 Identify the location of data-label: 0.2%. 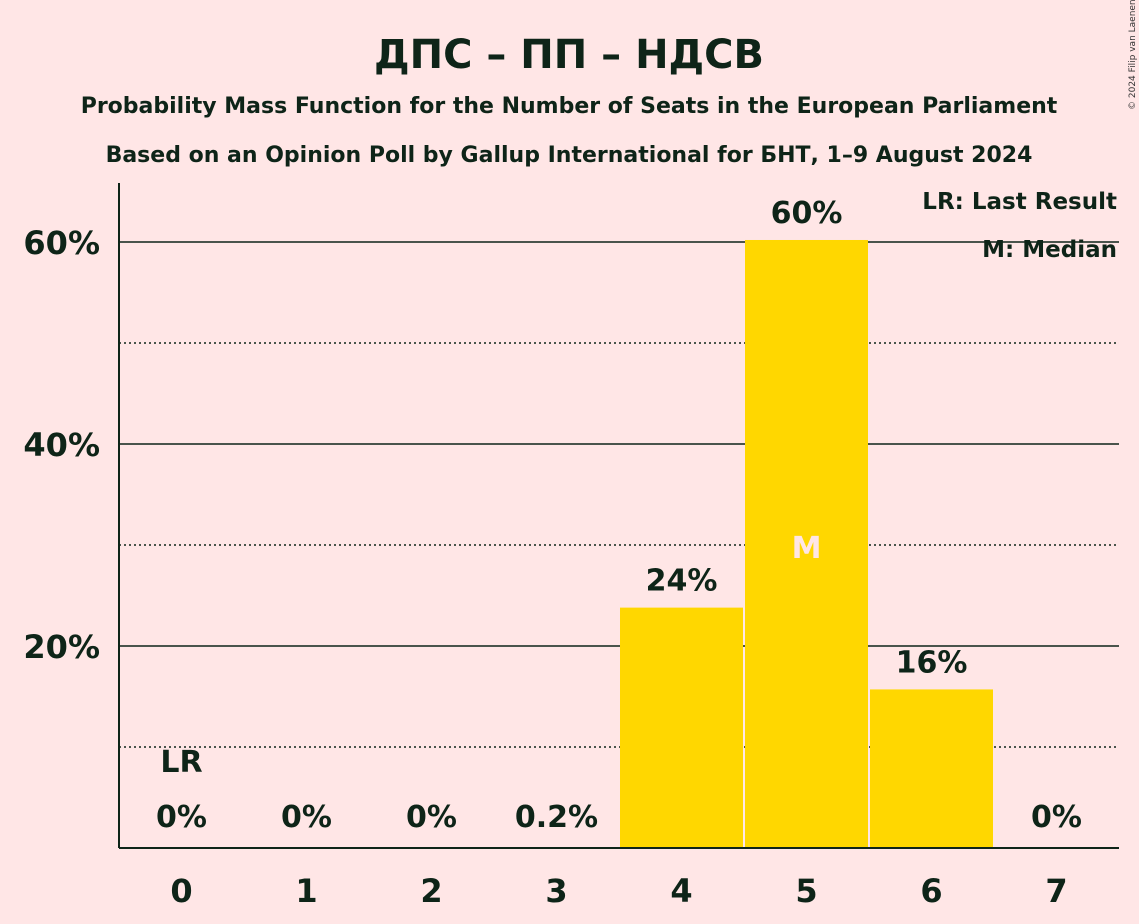
(556, 817).